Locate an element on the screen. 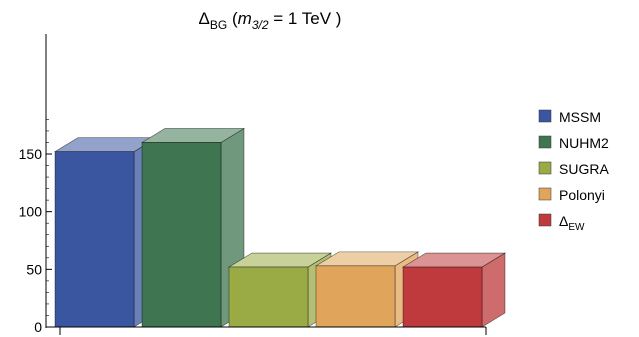 The height and width of the screenshot is (337, 639). y-tick-label: 150 is located at coordinates (31, 154).